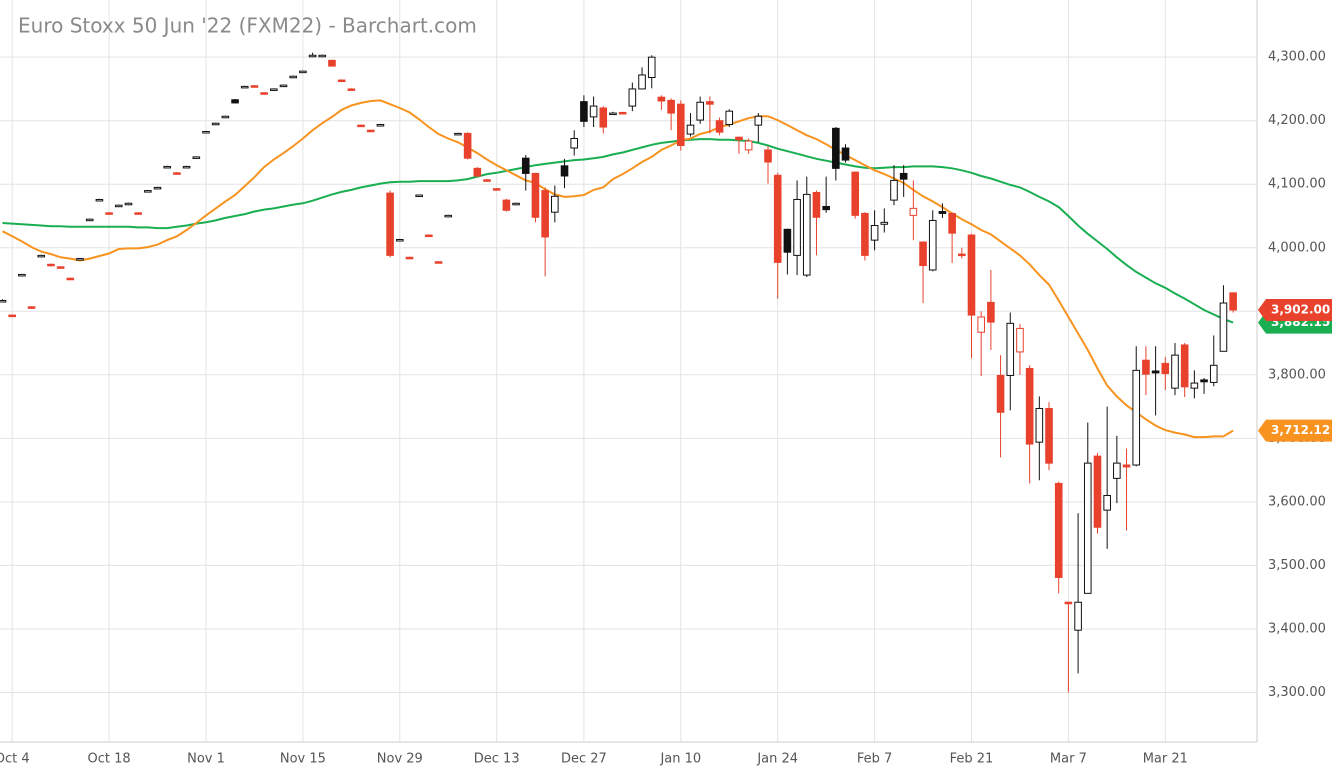  I want to click on x-tick-label: Oct 4, so click(15, 759).